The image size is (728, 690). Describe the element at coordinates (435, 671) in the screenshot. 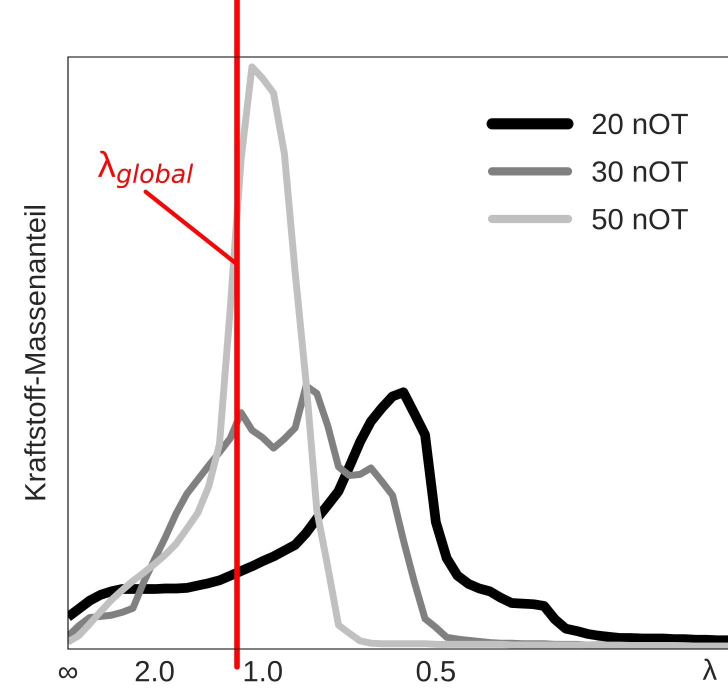

I see `x-tick-label: 0.5` at that location.